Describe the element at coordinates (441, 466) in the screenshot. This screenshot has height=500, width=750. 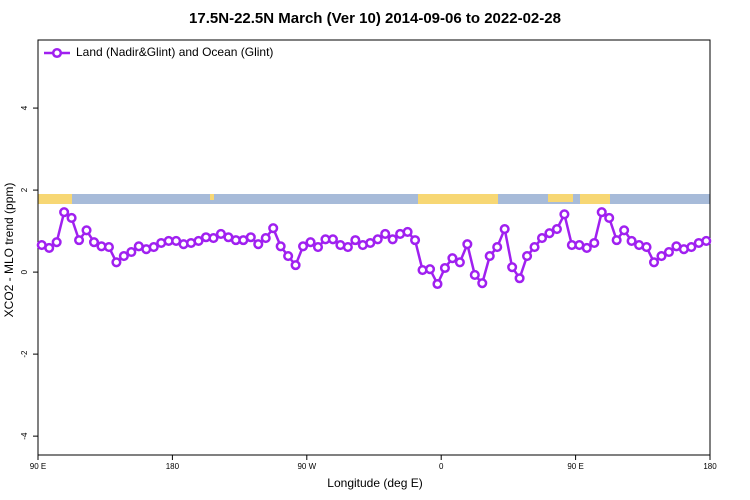
I see `x-tick-label: 0` at that location.